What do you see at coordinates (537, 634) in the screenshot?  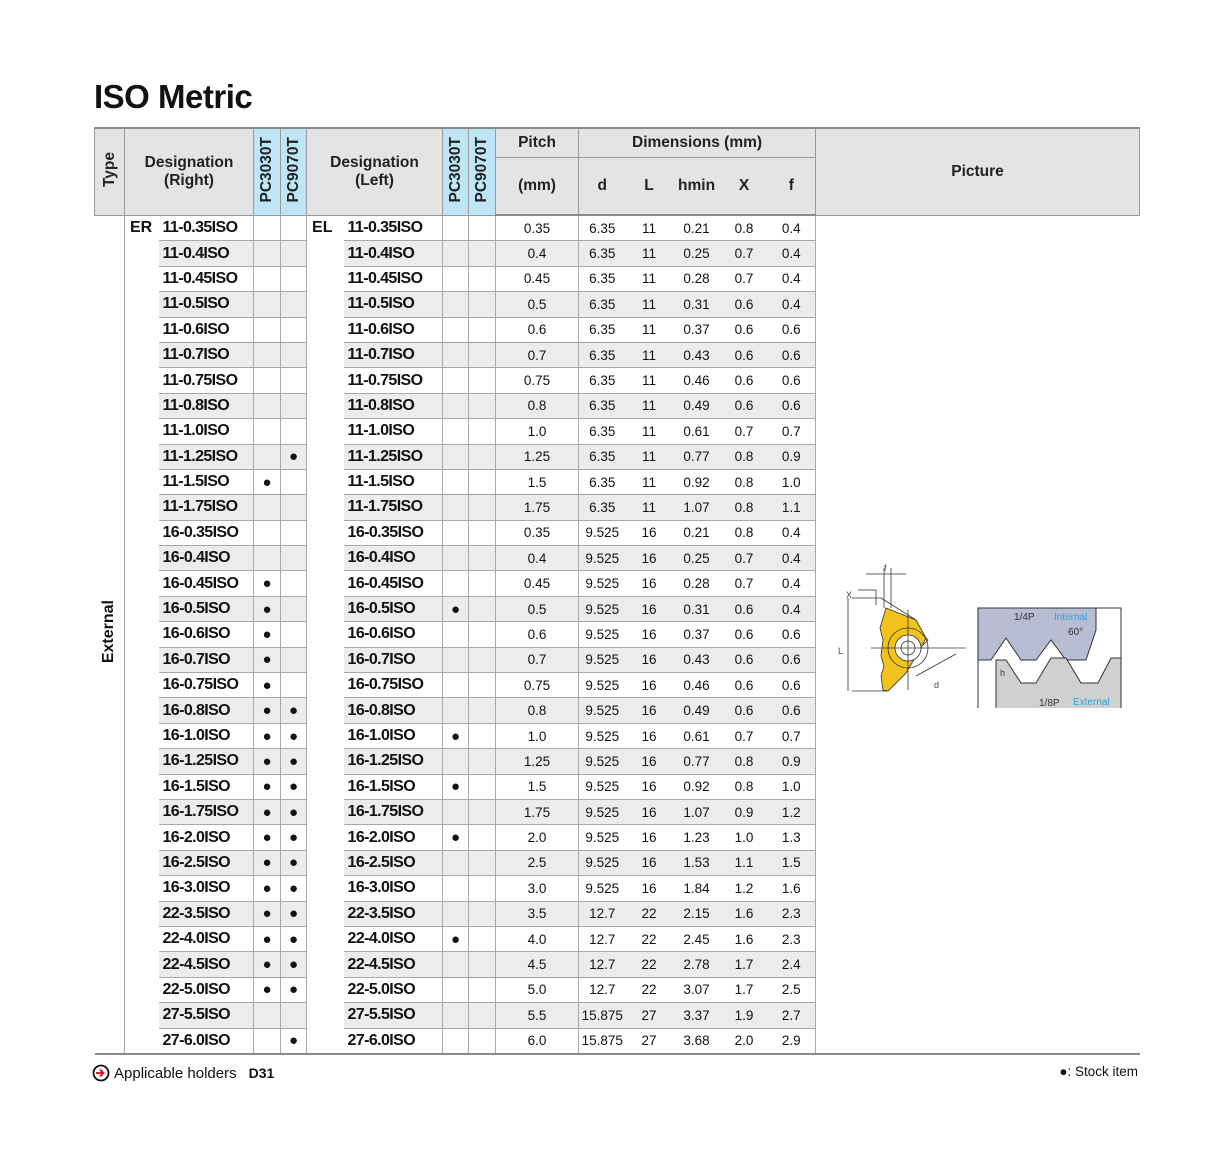 I see `pitch-value: 0.6` at bounding box center [537, 634].